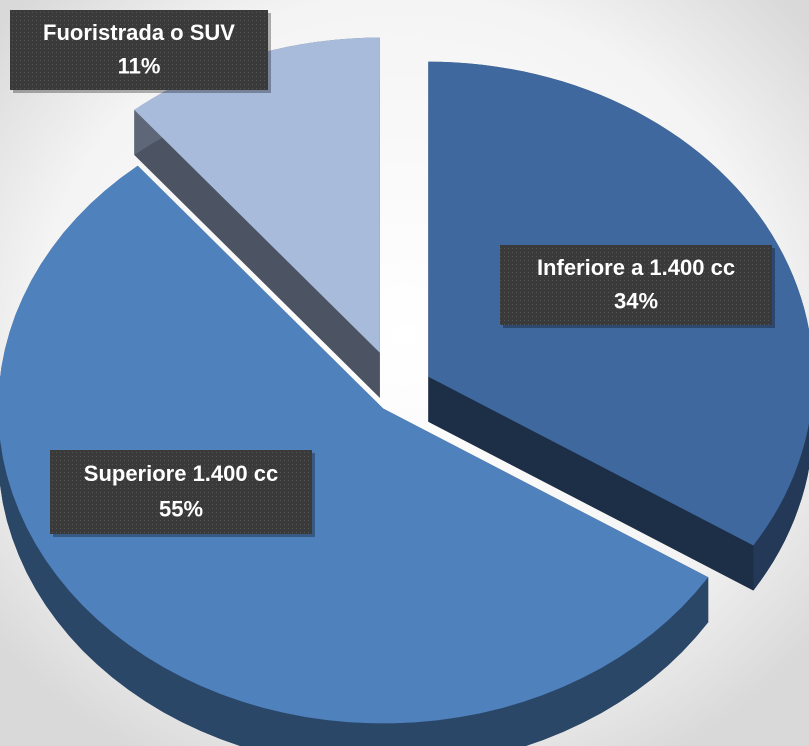 The width and height of the screenshot is (809, 746). Describe the element at coordinates (139, 65) in the screenshot. I see `value-label: 11%` at that location.